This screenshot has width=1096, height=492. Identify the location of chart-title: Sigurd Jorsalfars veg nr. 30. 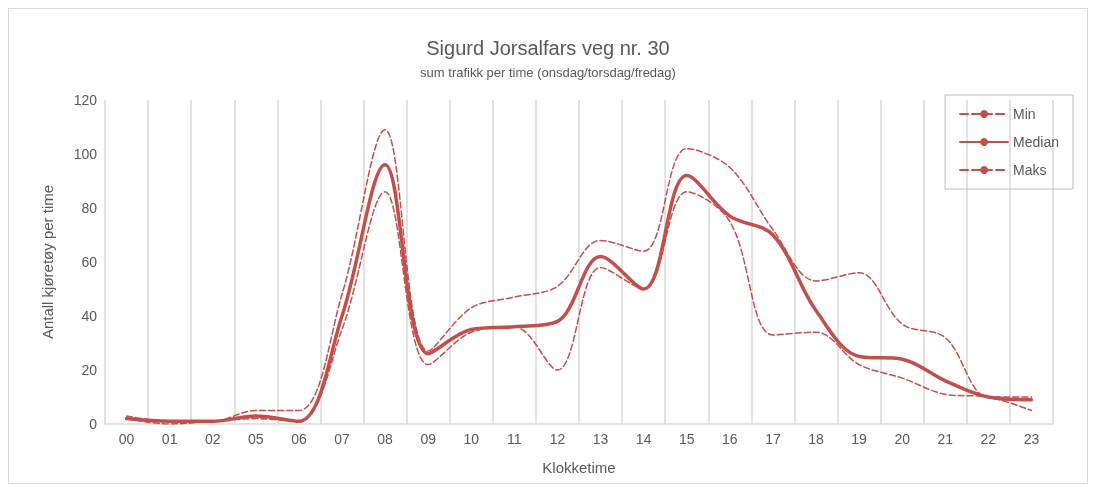
(548, 48).